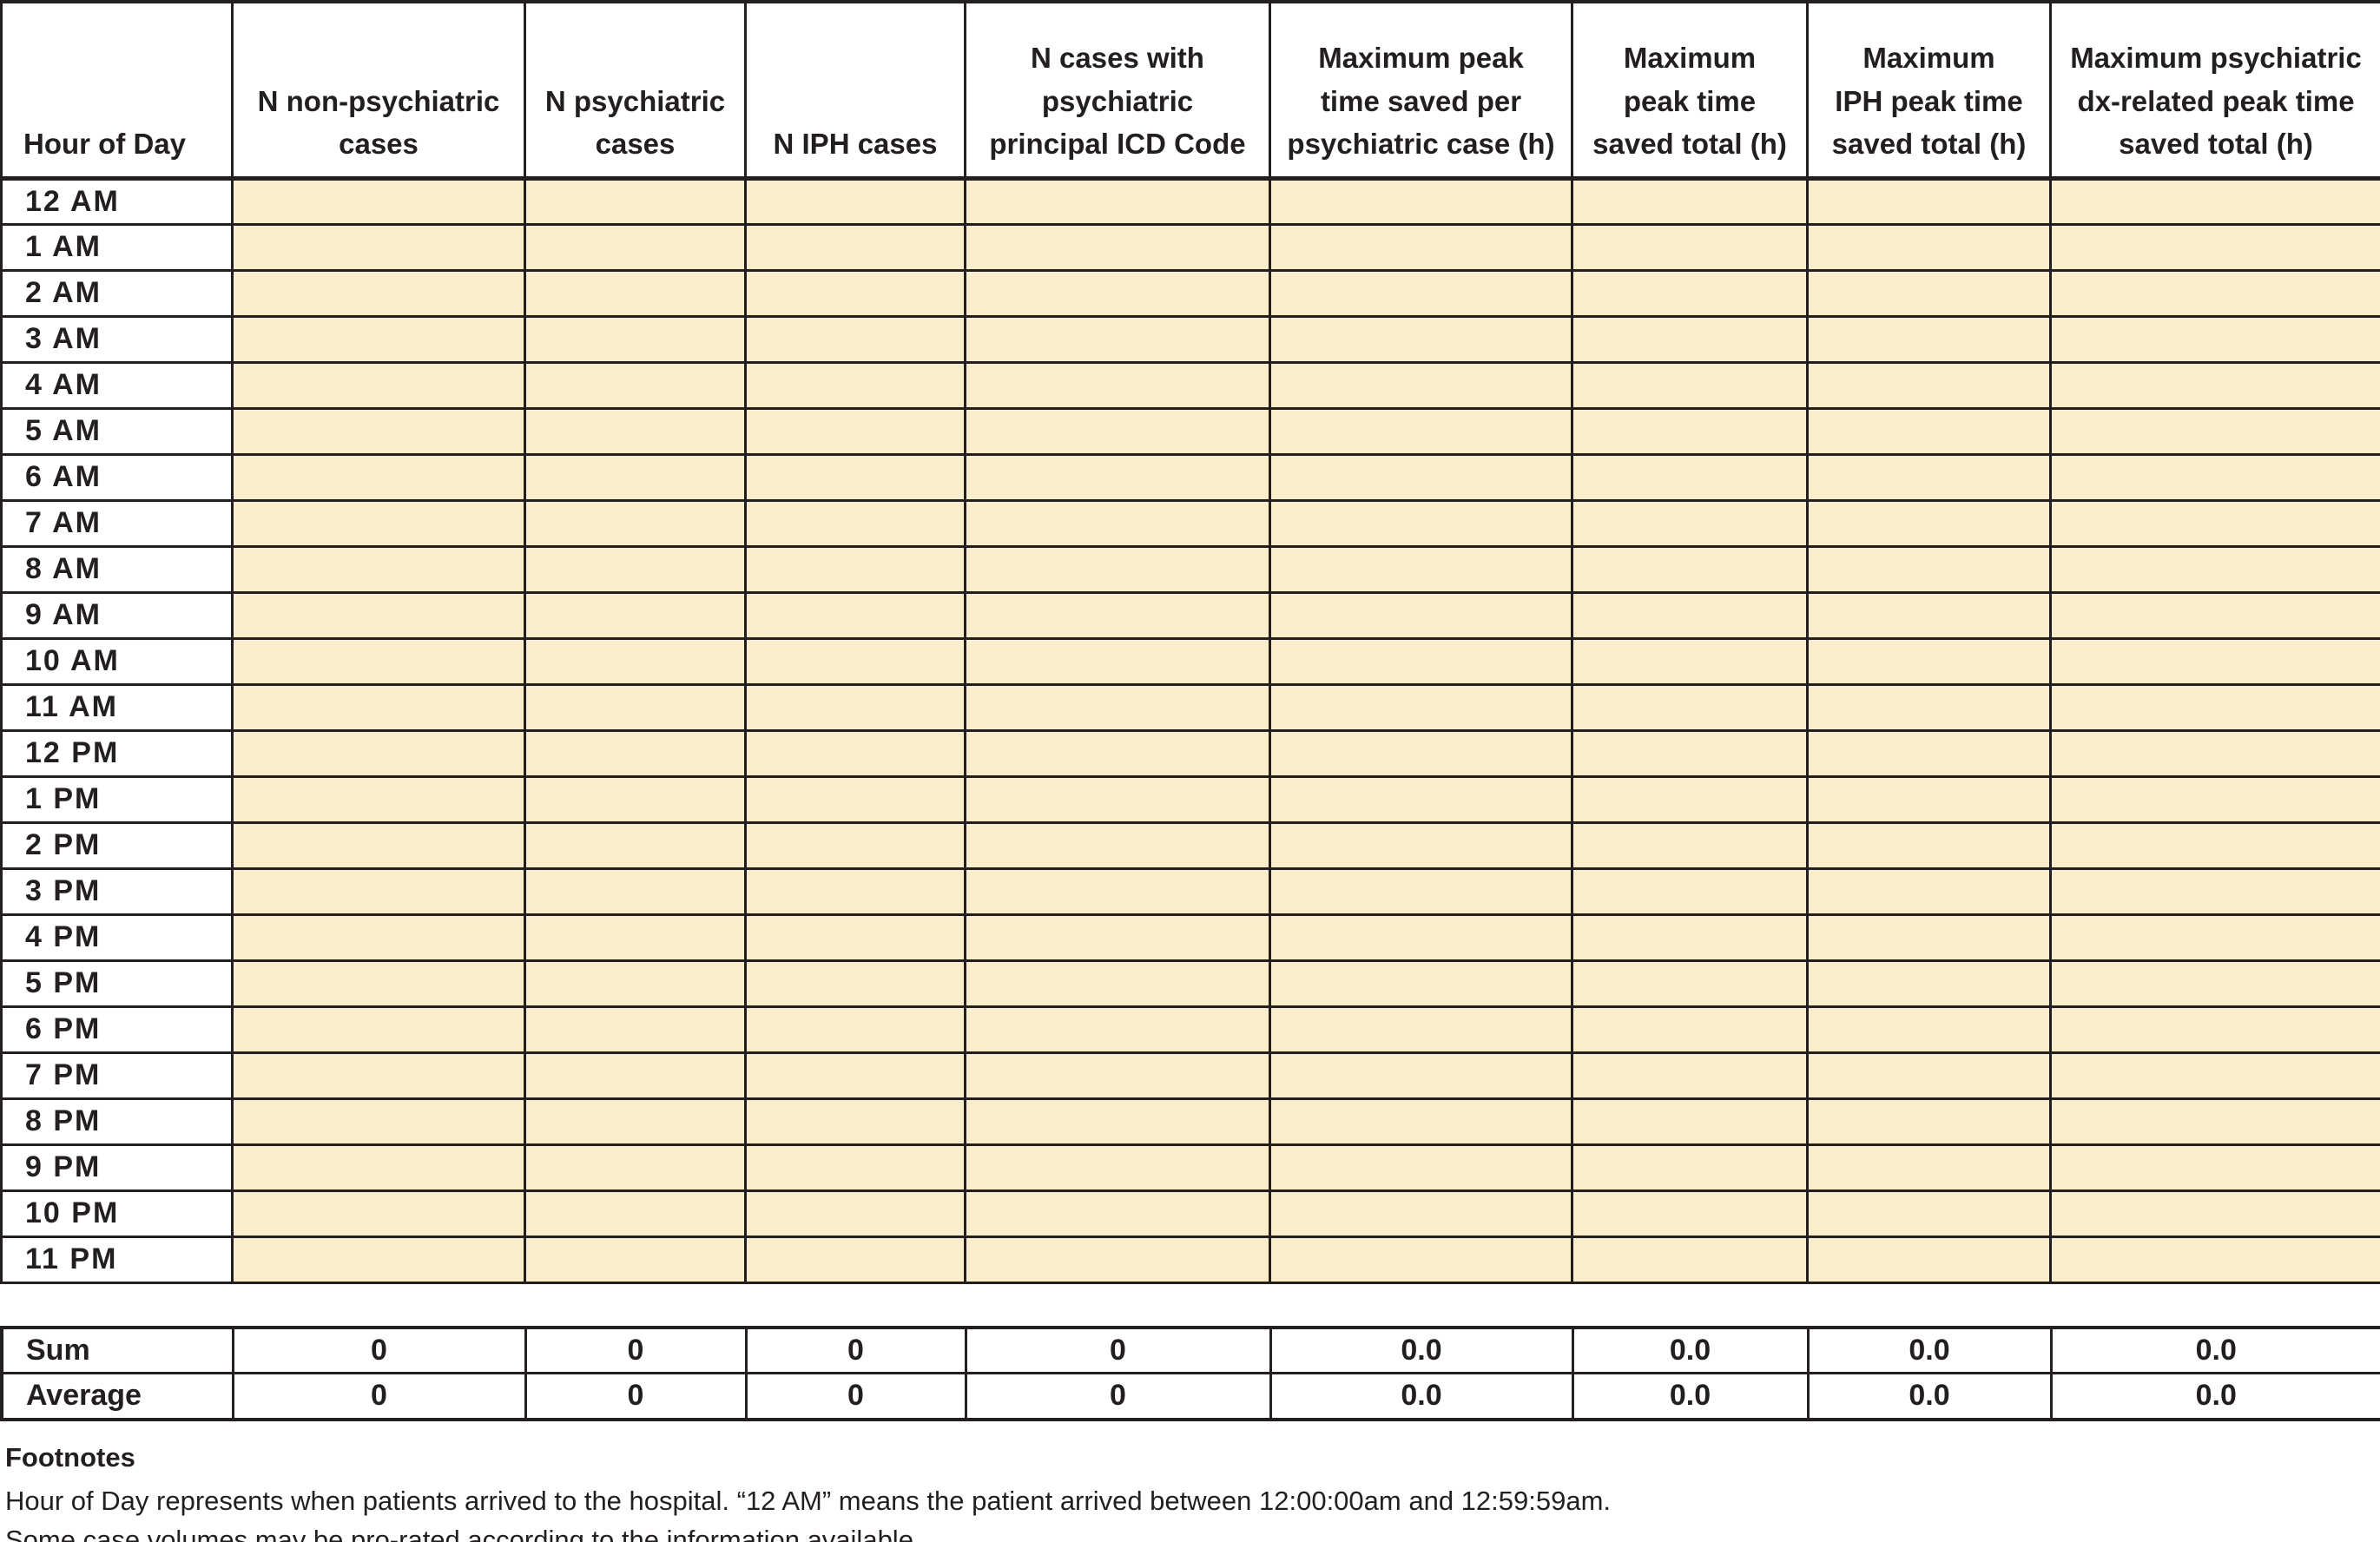 This screenshot has width=2380, height=1542. I want to click on column-header: N IPH cases, so click(855, 90).